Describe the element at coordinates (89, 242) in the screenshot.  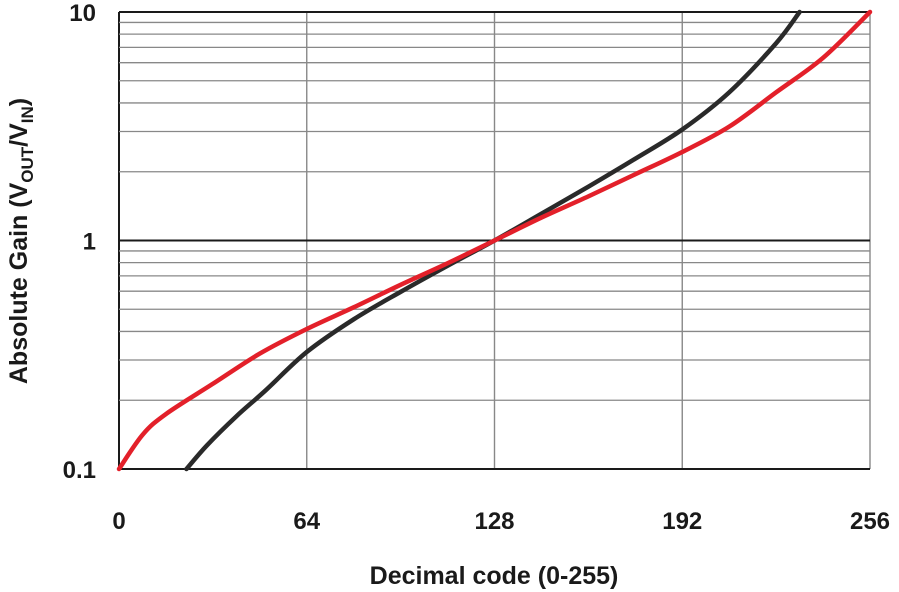
I see `y-tick-label: 1` at that location.